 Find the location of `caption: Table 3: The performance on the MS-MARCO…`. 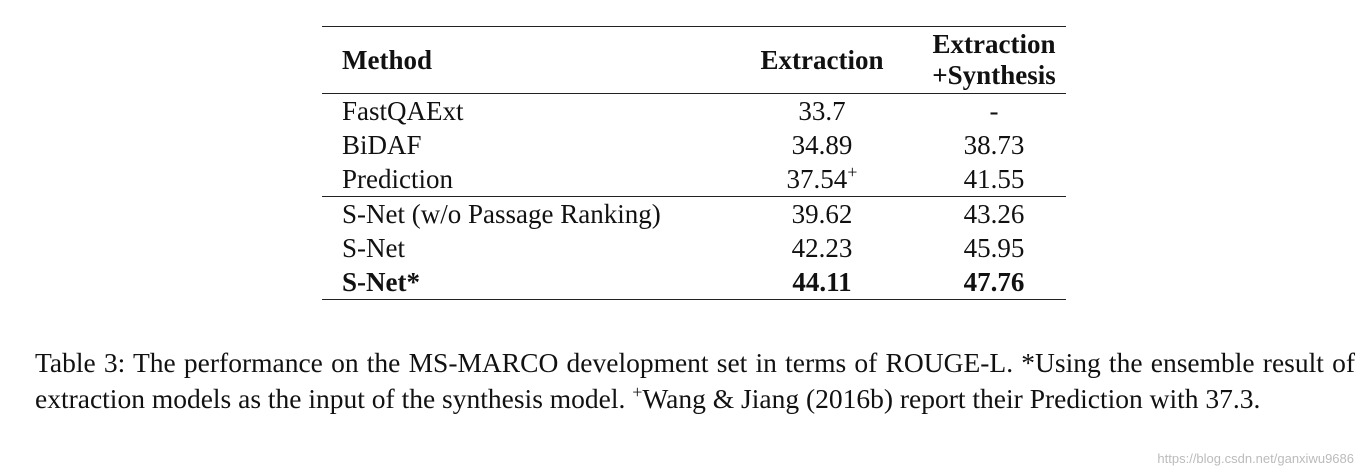

caption: Table 3: The performance on the MS-MARCO… is located at coordinates (695, 381).